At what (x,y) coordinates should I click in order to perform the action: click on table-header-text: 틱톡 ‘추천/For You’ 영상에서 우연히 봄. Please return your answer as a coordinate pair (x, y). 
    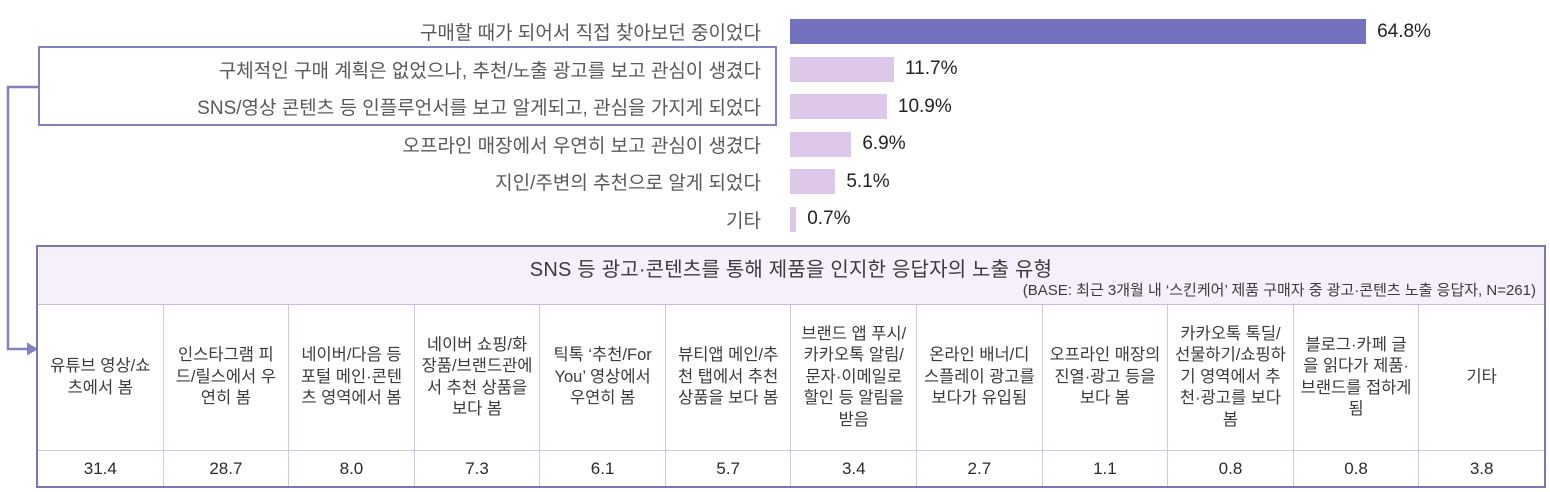
    Looking at the image, I should click on (602, 377).